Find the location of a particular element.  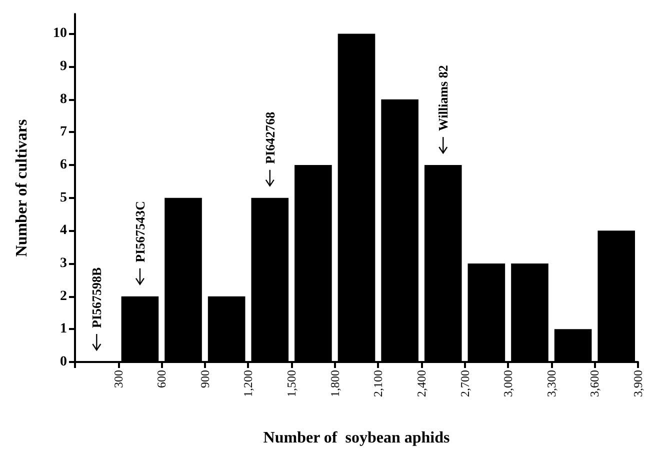

y-tick-label: 5 is located at coordinates (63, 198).